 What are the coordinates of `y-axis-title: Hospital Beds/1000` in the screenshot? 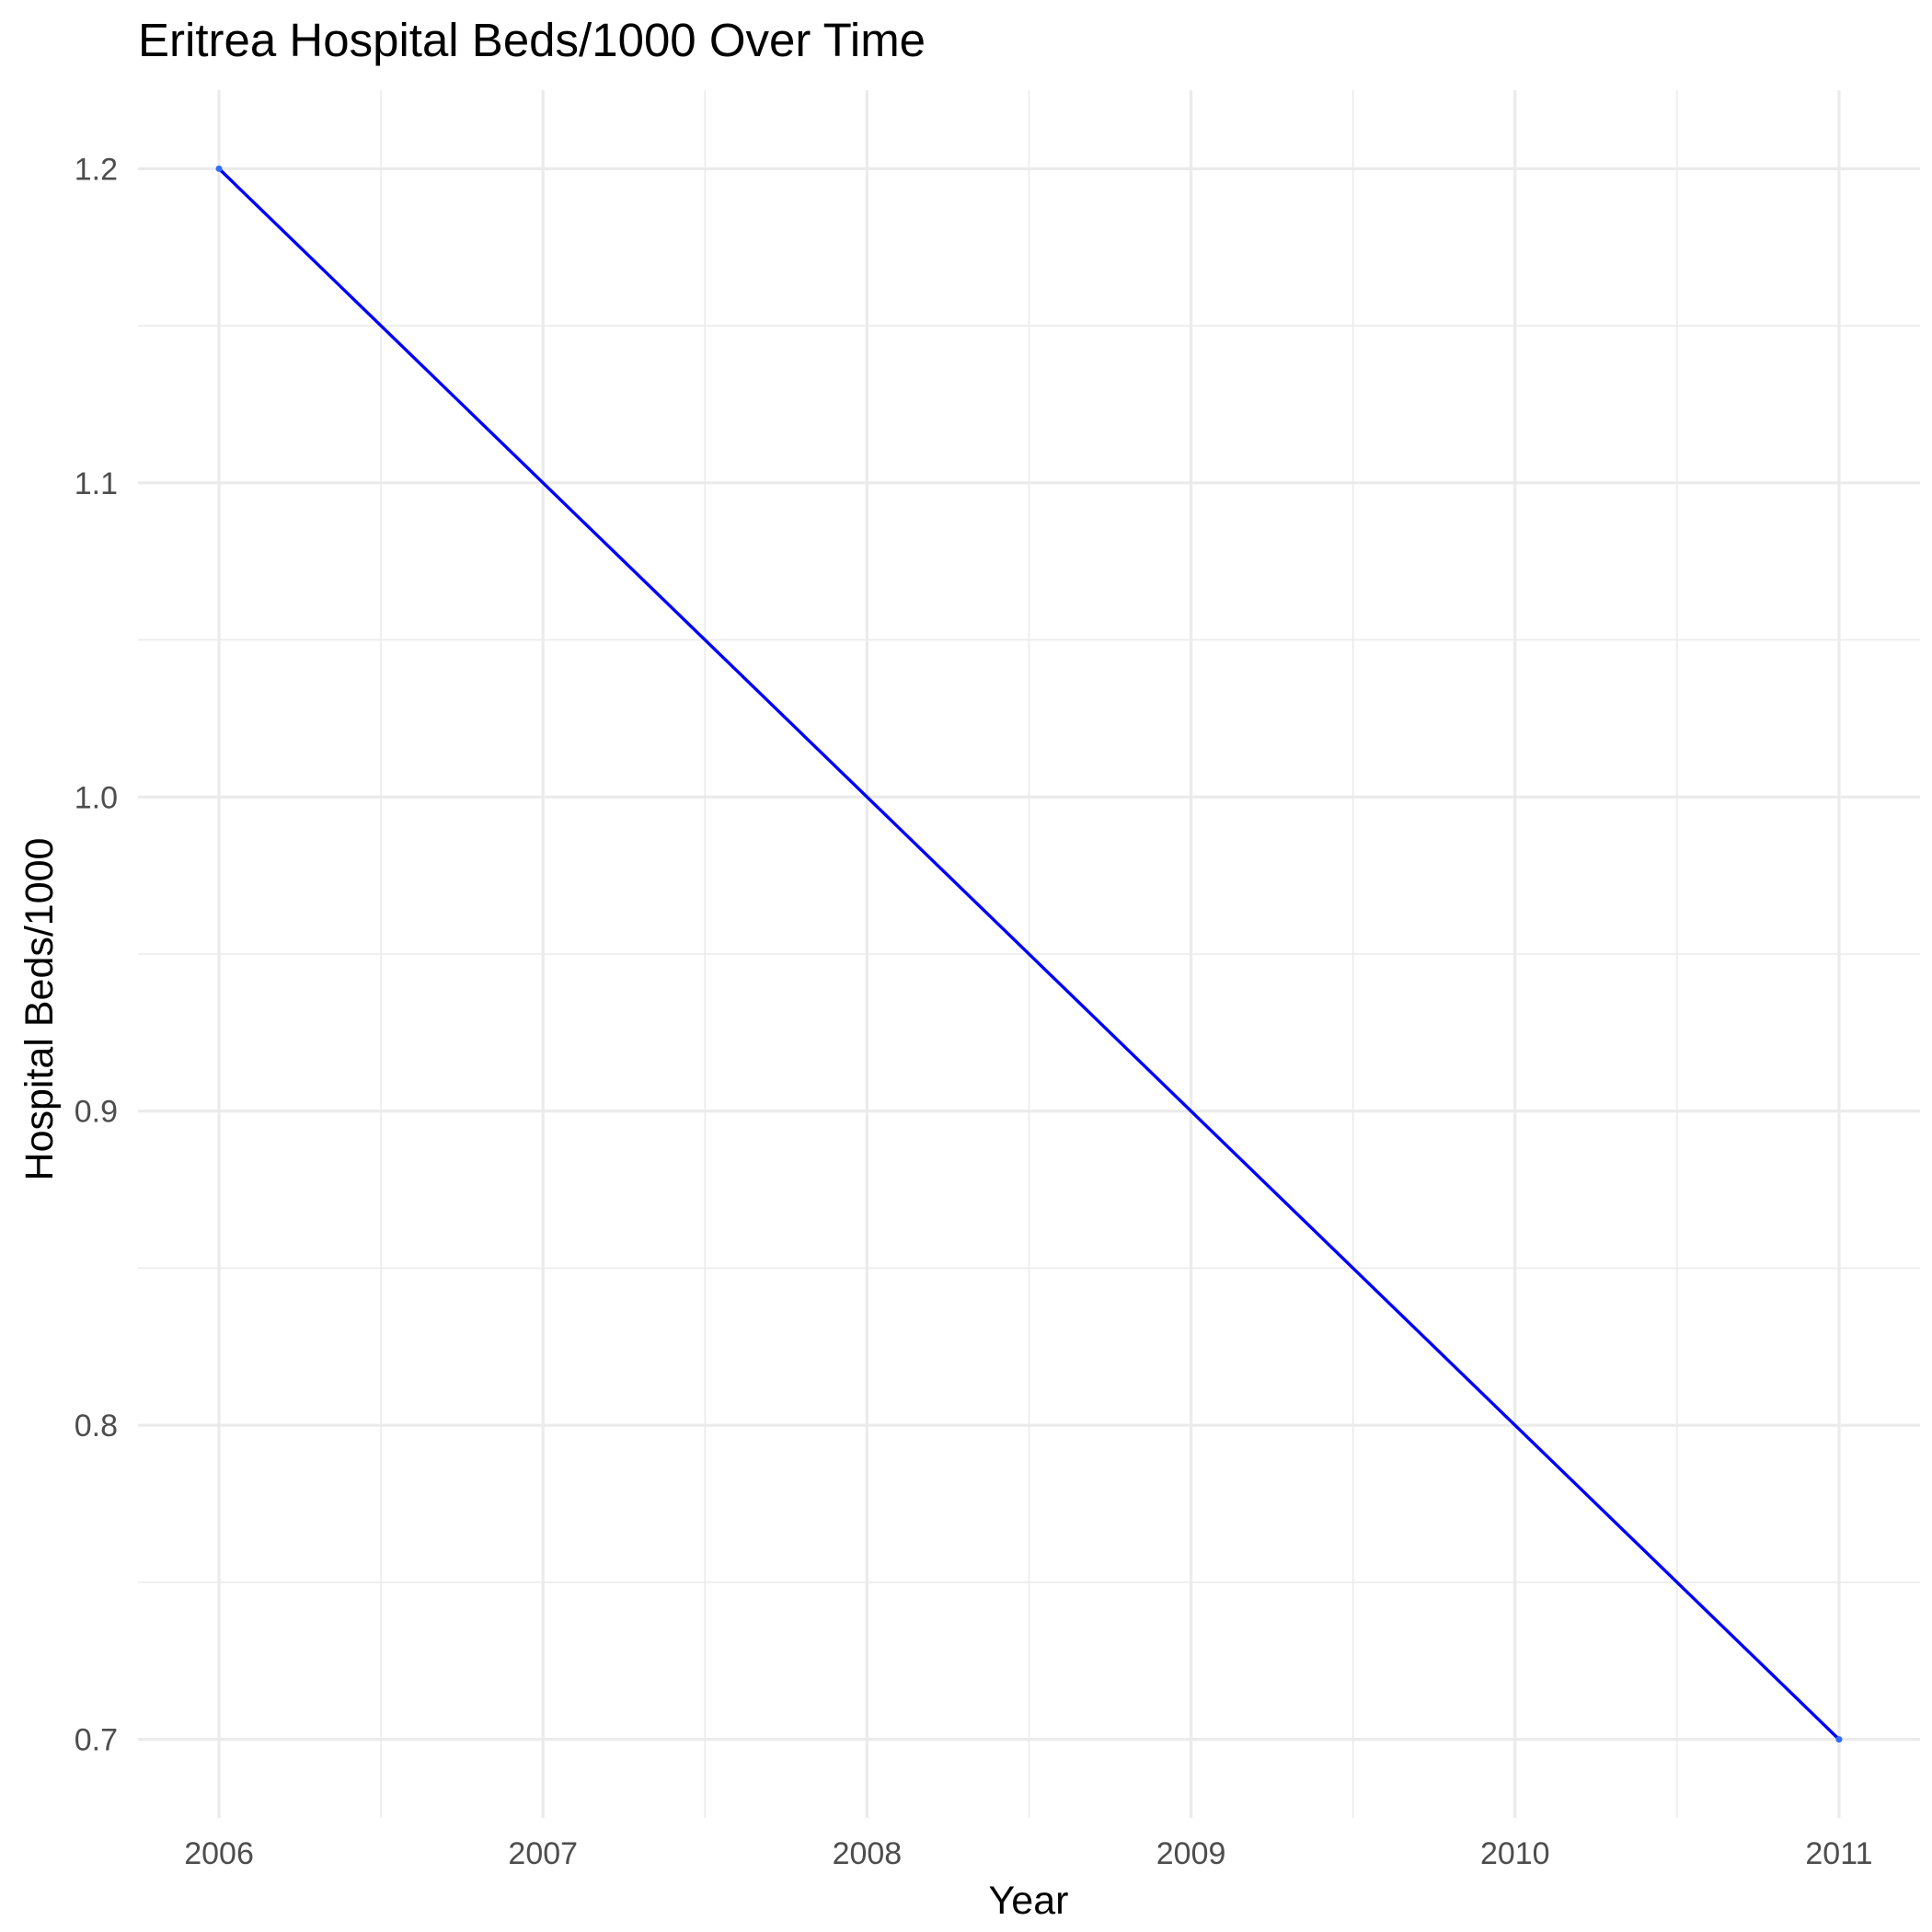 It's located at (39, 1009).